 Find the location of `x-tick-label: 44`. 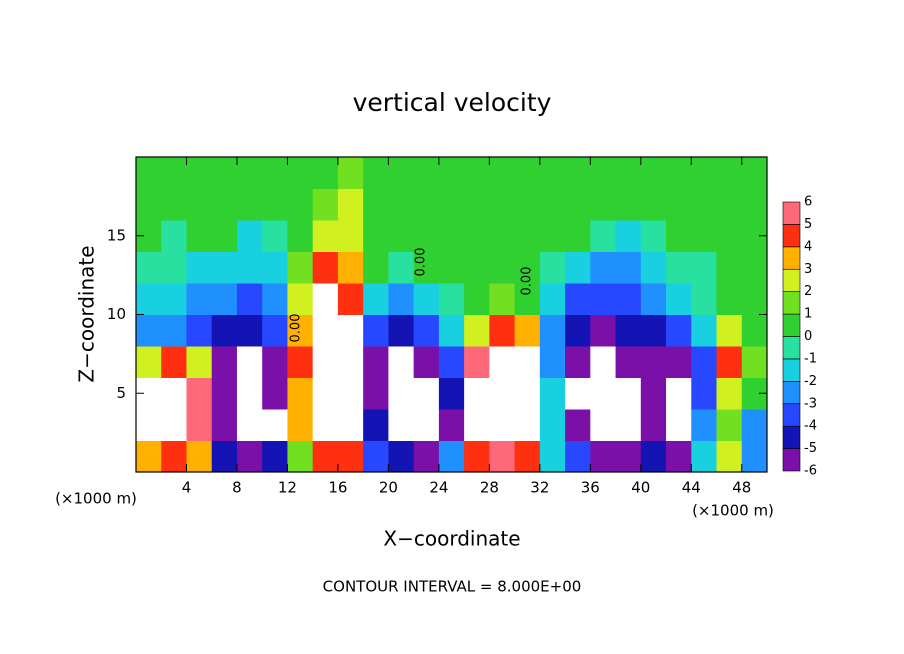

x-tick-label: 44 is located at coordinates (691, 488).